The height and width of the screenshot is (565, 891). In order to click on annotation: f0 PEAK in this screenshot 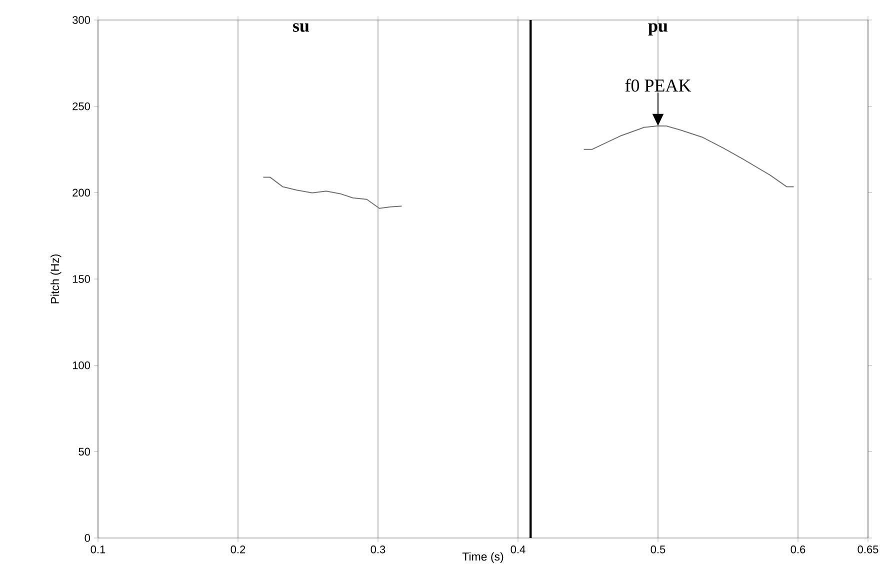, I will do `click(658, 85)`.